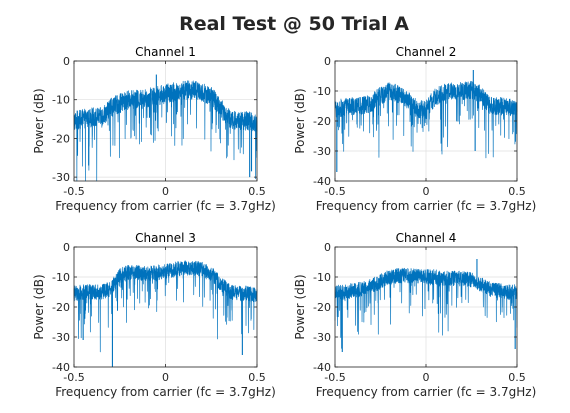 This screenshot has height=413, width=570. What do you see at coordinates (165, 52) in the screenshot?
I see `subplot-title: Channel 1` at bounding box center [165, 52].